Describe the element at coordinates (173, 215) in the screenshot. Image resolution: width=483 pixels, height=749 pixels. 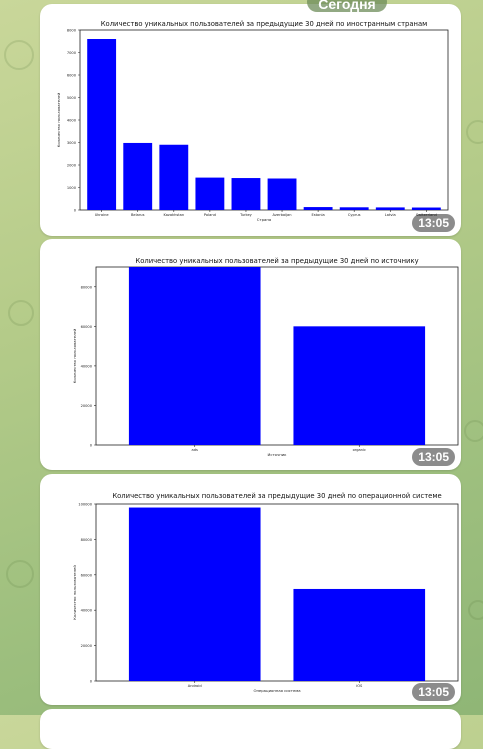
I see `x-tick-label: Kazakhstan` at that location.